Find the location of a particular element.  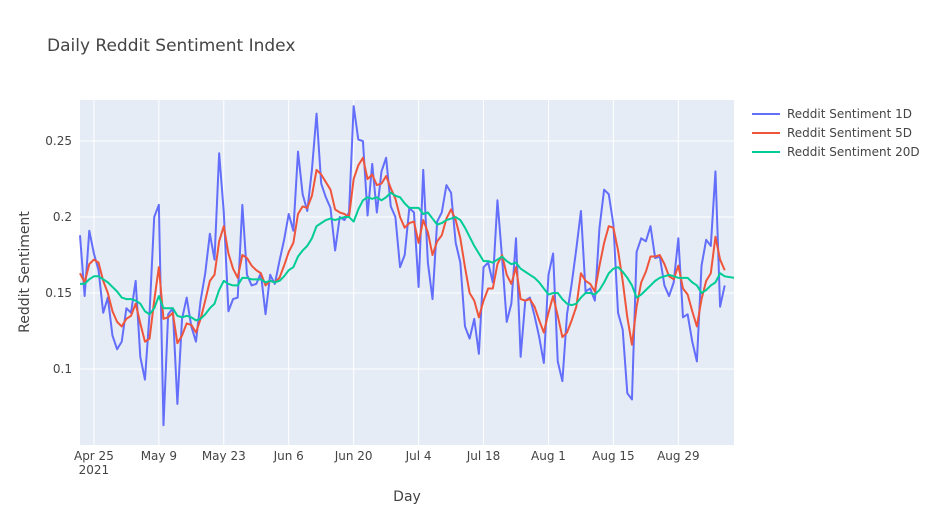

legend-item-5d: Reddit Sentiment 5D is located at coordinates (832, 133).